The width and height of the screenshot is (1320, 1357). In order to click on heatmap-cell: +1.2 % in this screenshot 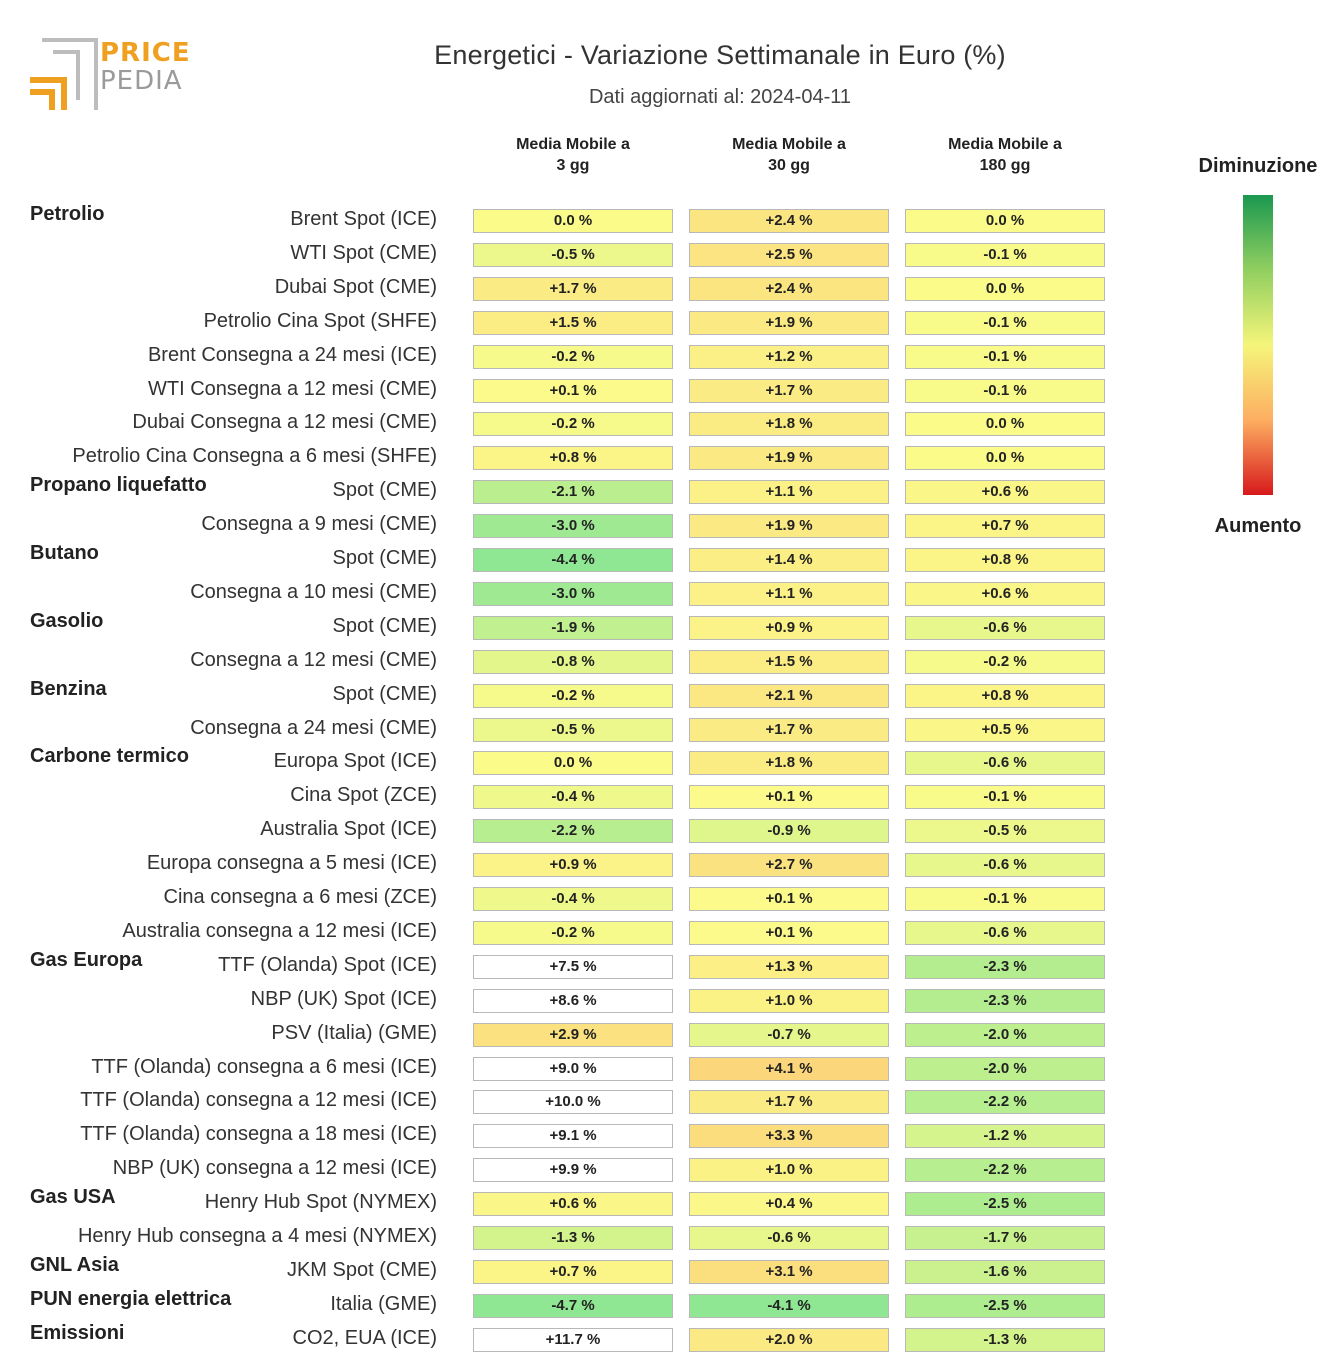, I will do `click(789, 356)`.